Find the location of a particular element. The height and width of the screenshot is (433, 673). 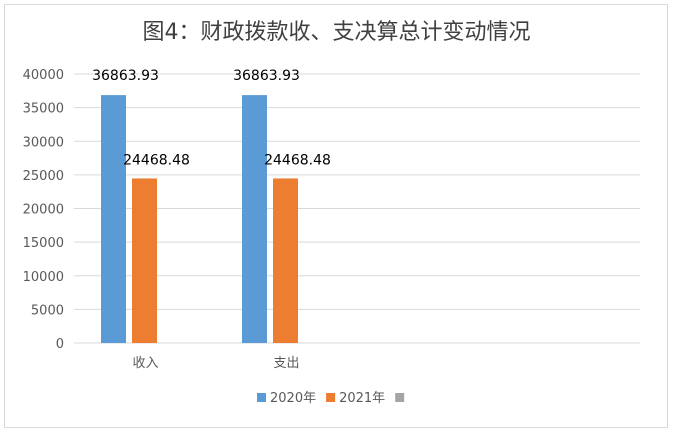

chart-title: 图4：财政拨款收、支决算总计变动情况 is located at coordinates (336, 32).